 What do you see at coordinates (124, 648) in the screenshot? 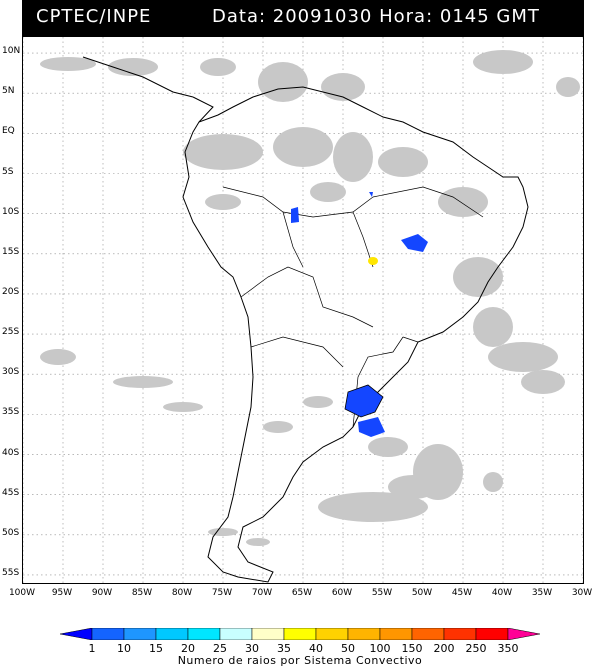
I see `colorbar-tick-label: 10` at bounding box center [124, 648].